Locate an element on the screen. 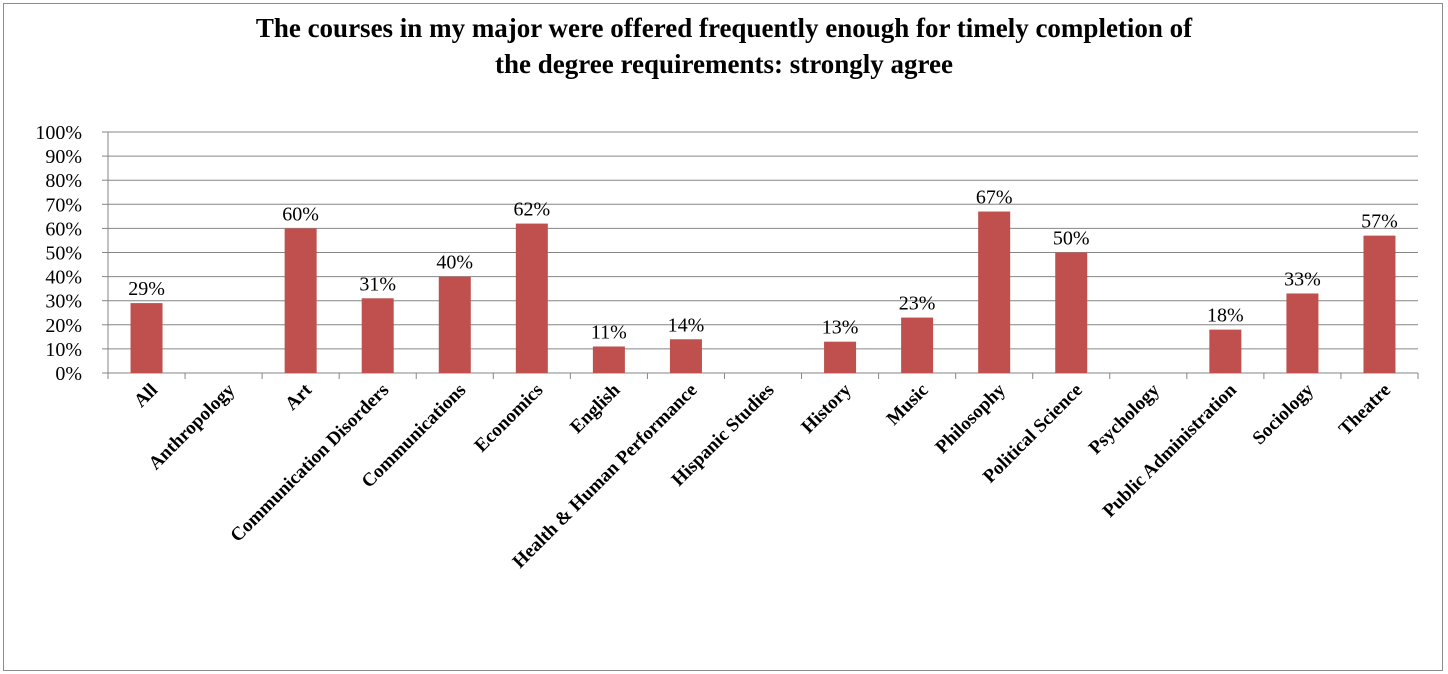  category-label: Sociology is located at coordinates (1284, 414).